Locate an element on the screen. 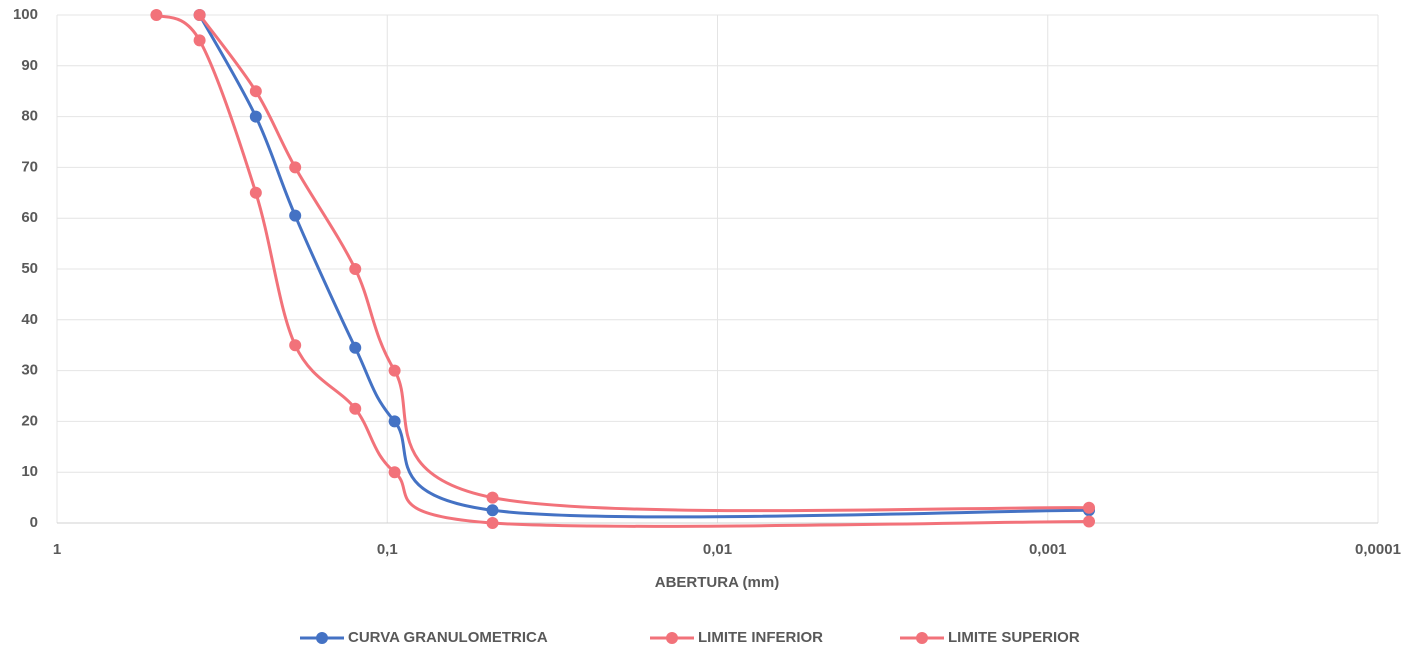 This screenshot has height=651, width=1422. y-tick-label: 40 is located at coordinates (29, 319).